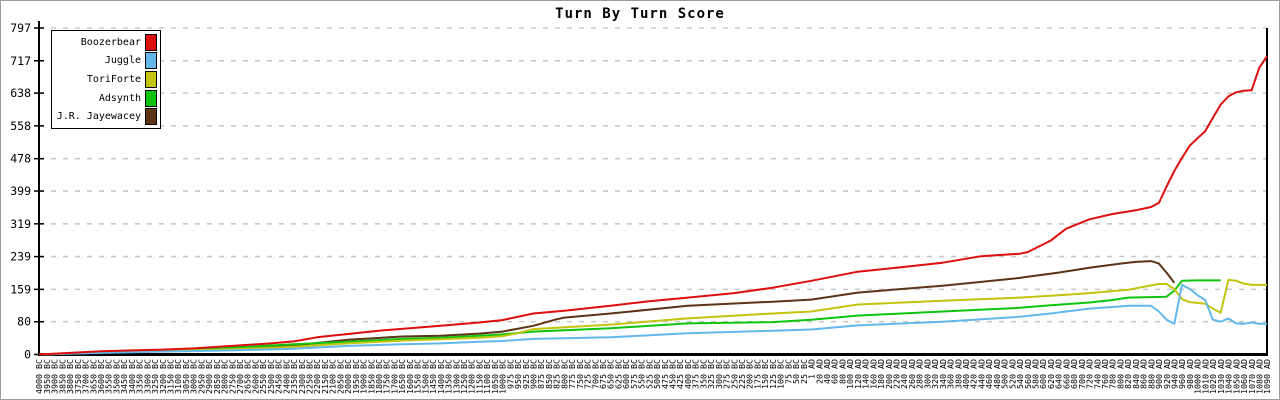 The width and height of the screenshot is (1280, 400). I want to click on x-axis-label: 1000 BC, so click(503, 376).